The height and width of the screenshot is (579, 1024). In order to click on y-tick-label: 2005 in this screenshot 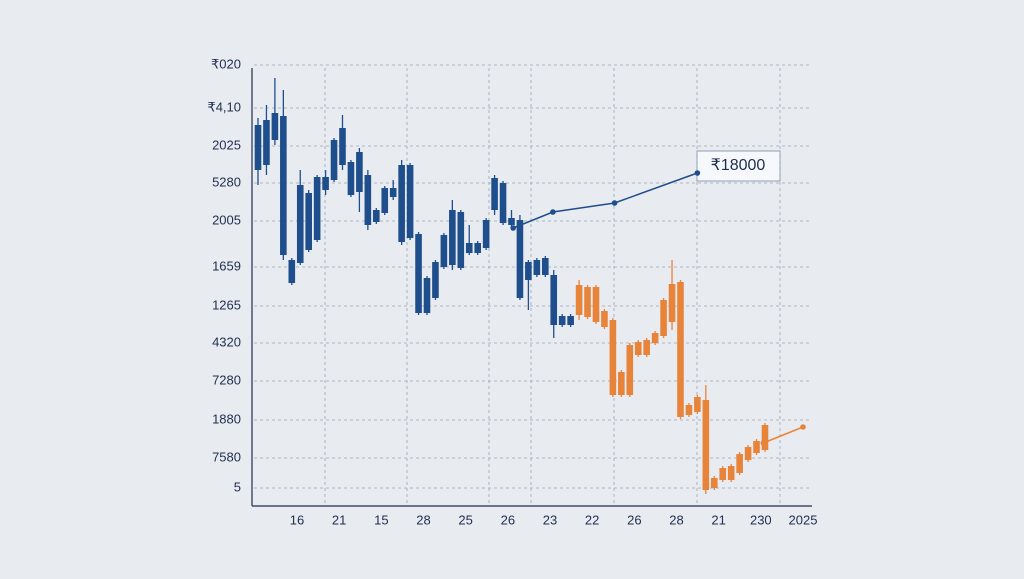, I will do `click(226, 219)`.